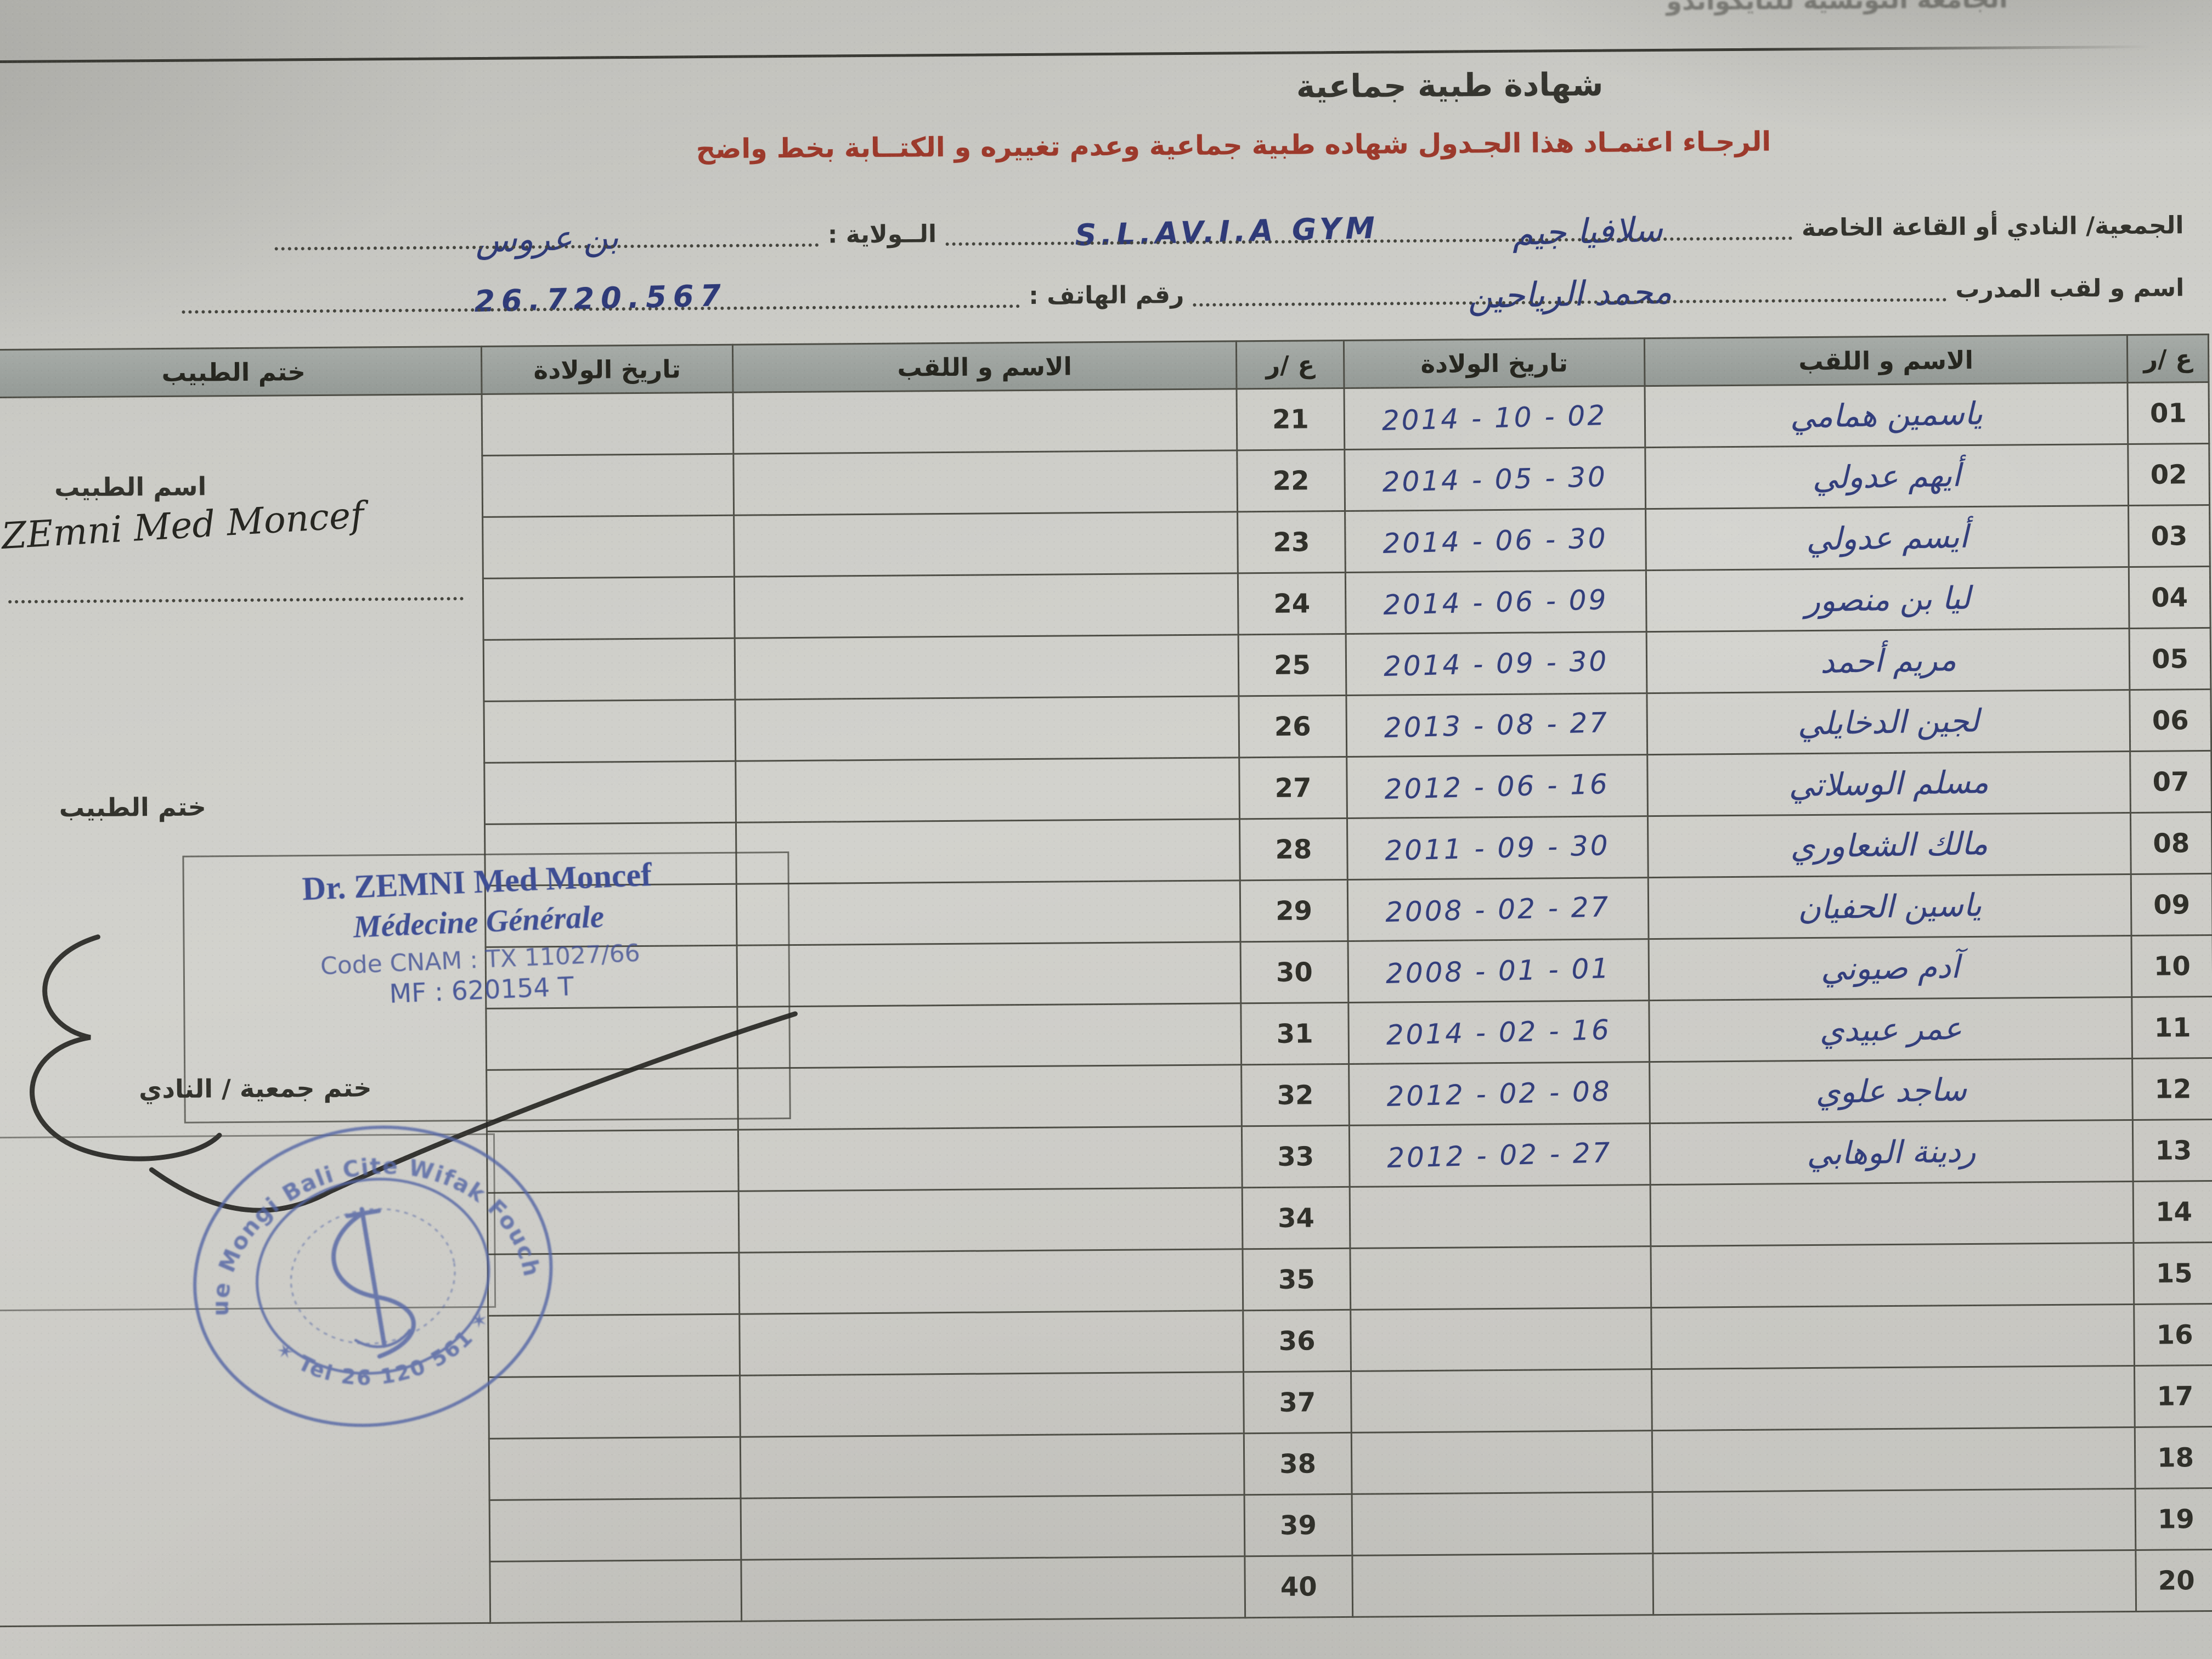 Image resolution: width=2212 pixels, height=1659 pixels. What do you see at coordinates (1106, 295) in the screenshot?
I see `phone-label: رقم الهاتف :` at bounding box center [1106, 295].